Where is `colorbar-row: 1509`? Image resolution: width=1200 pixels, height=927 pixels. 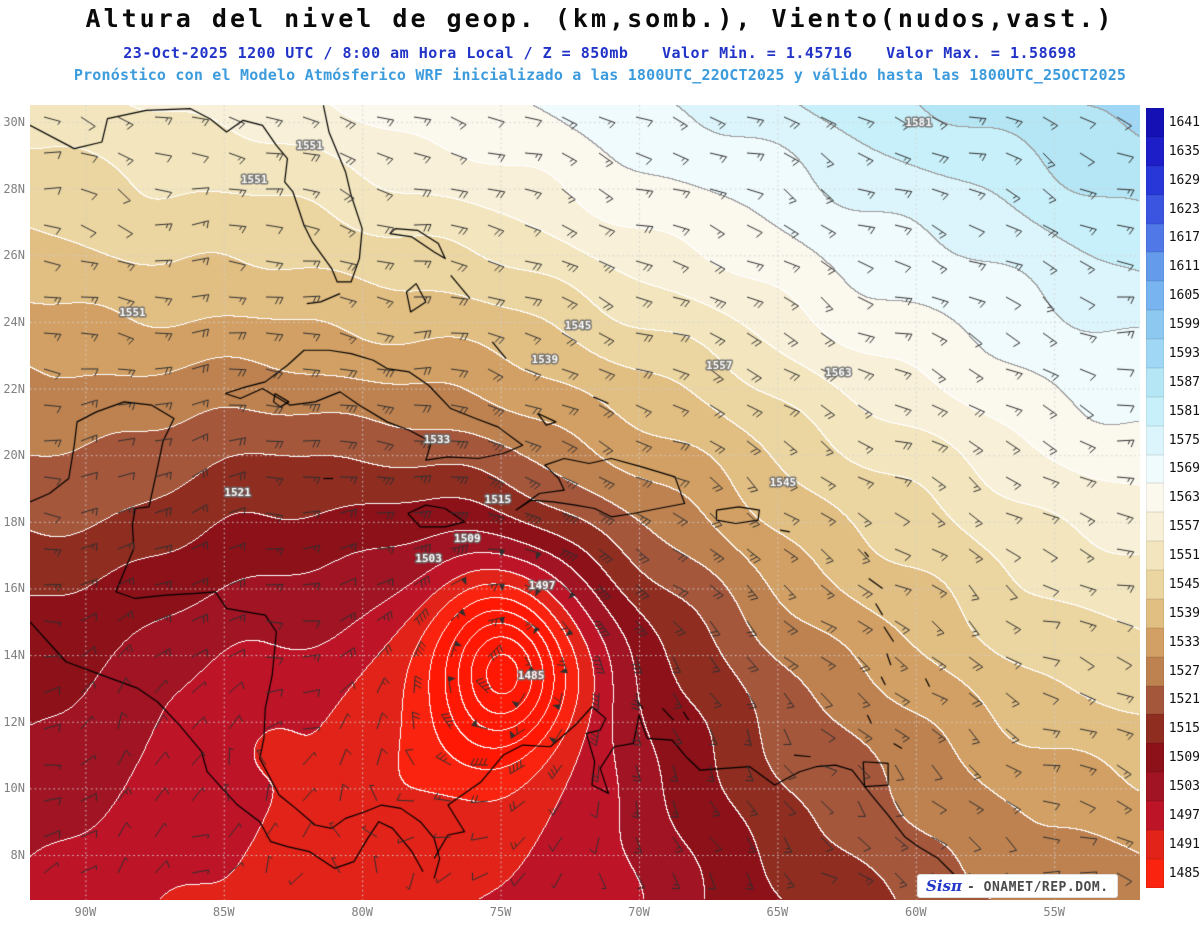 colorbar-row: 1509 is located at coordinates (1173, 758).